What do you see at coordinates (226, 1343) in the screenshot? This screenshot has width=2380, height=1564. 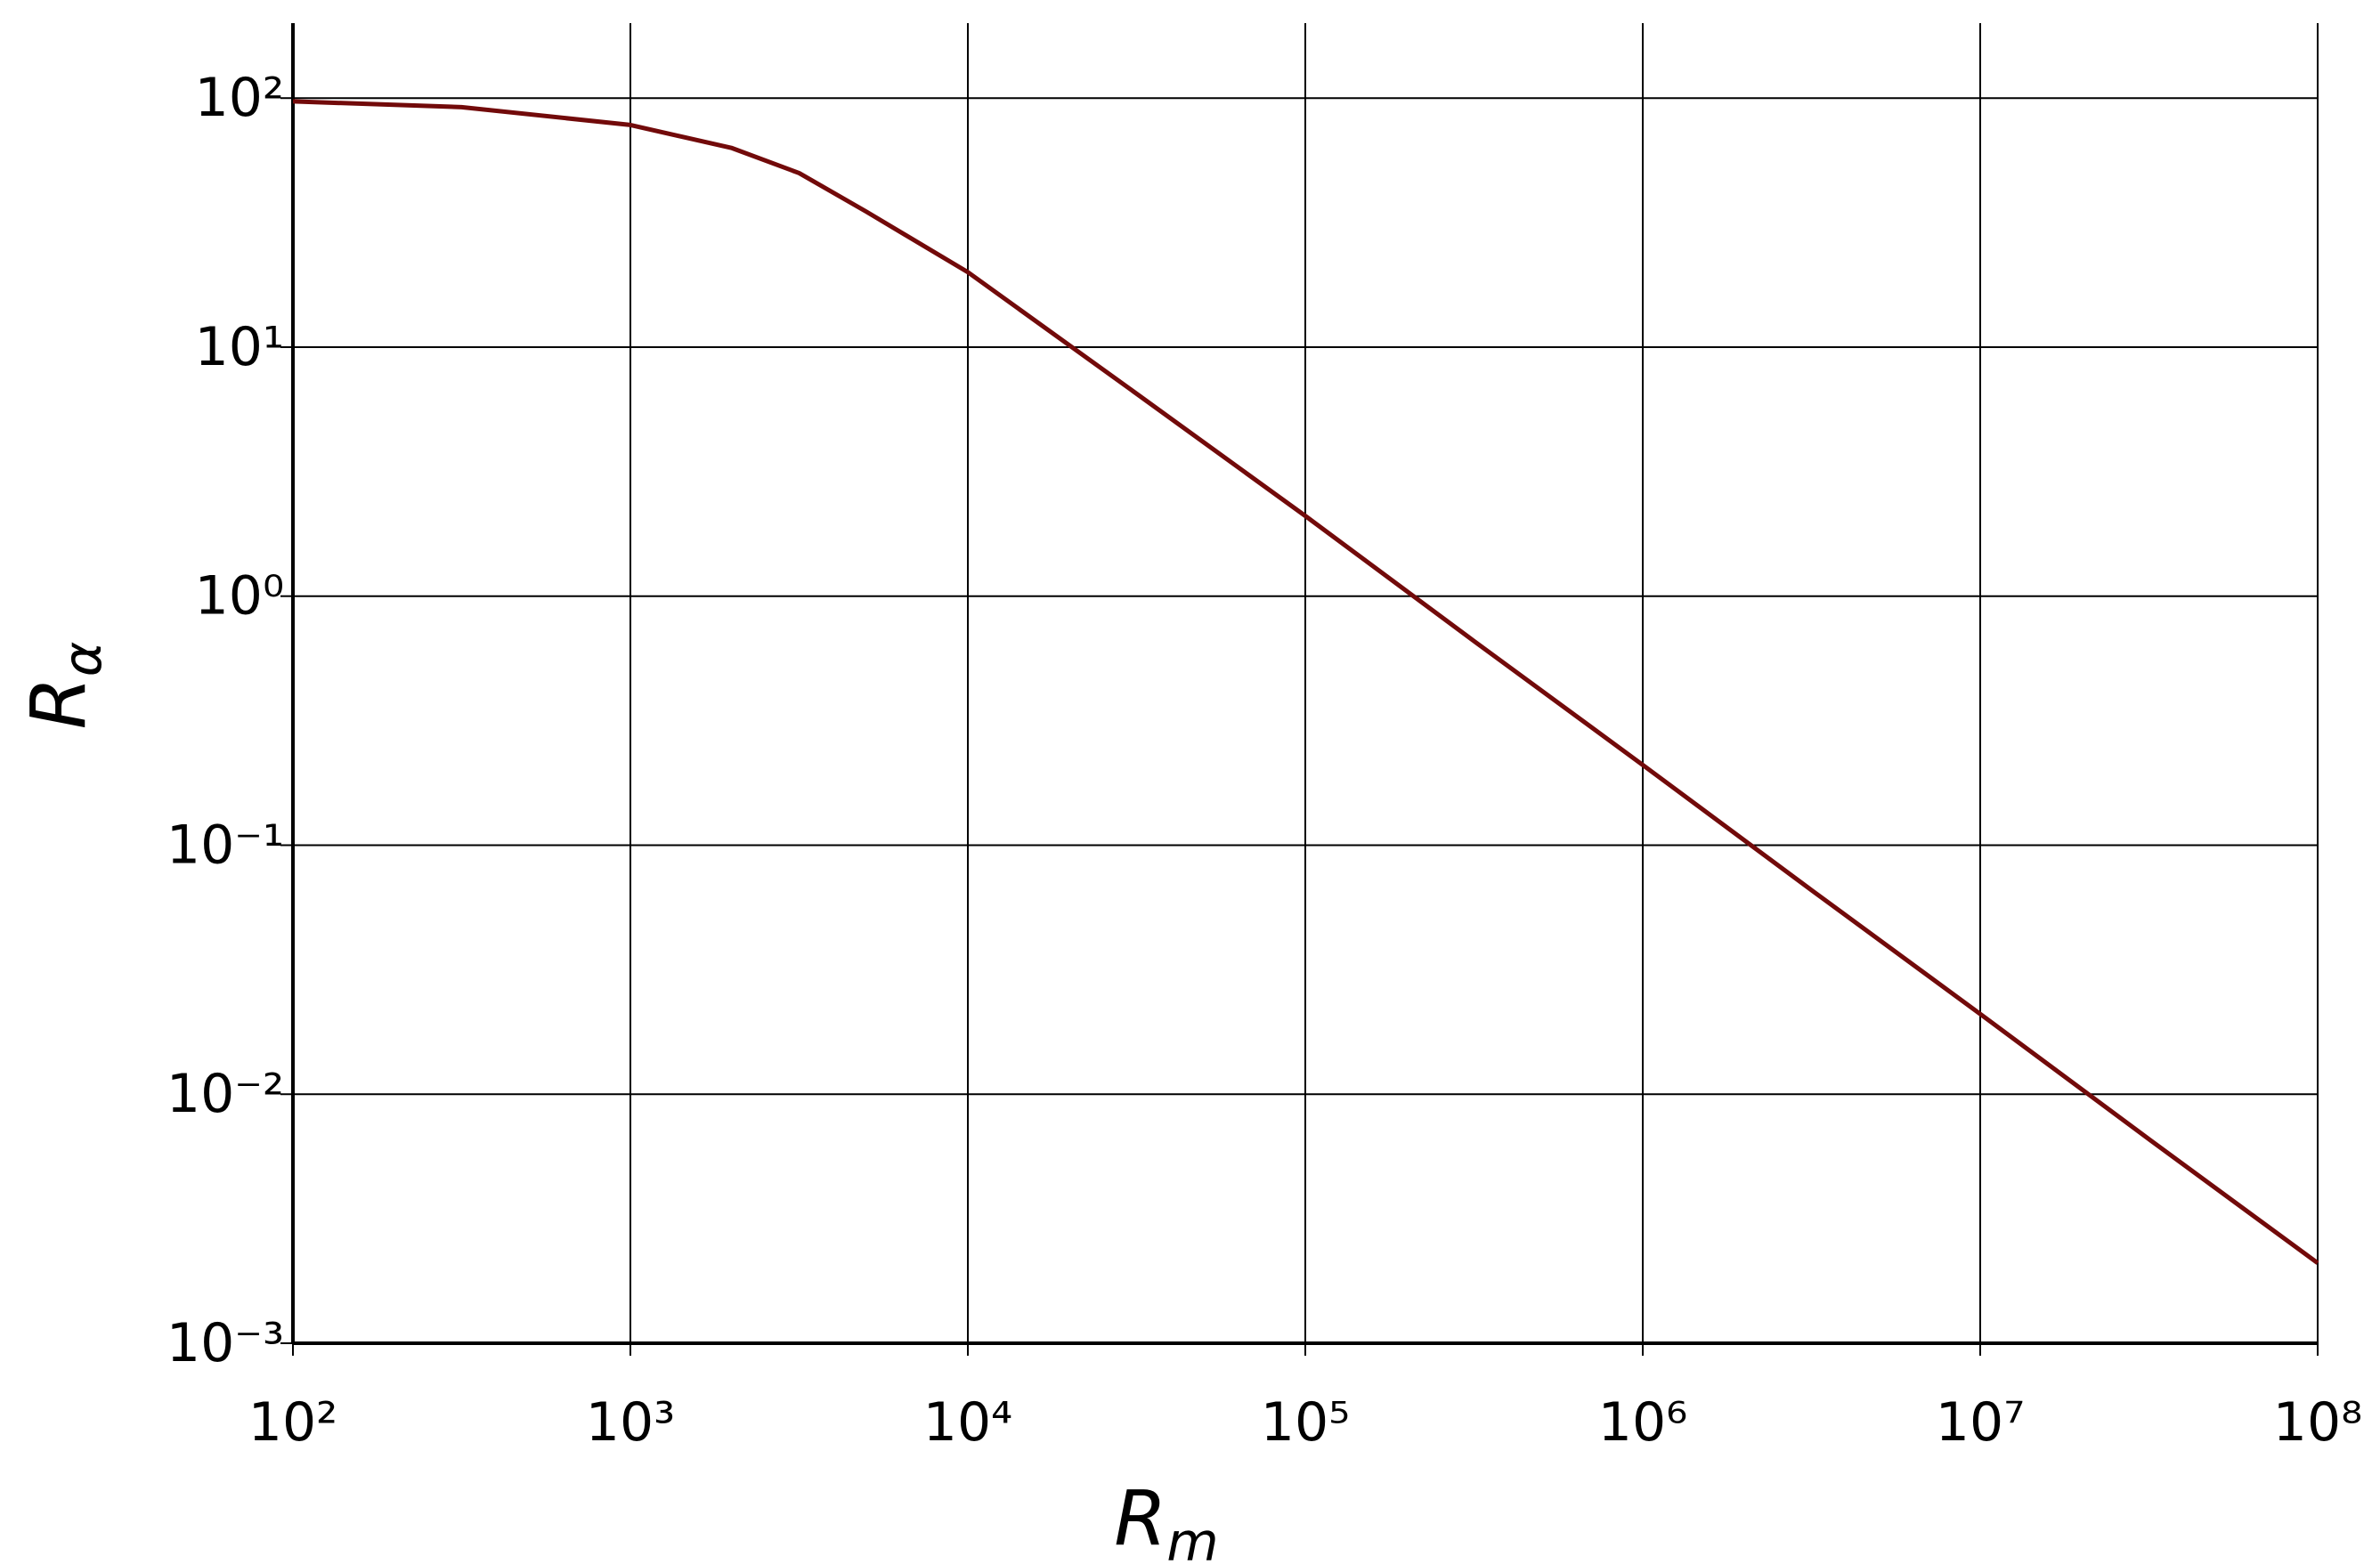 I see `y-tick-label: 10⁻³` at bounding box center [226, 1343].